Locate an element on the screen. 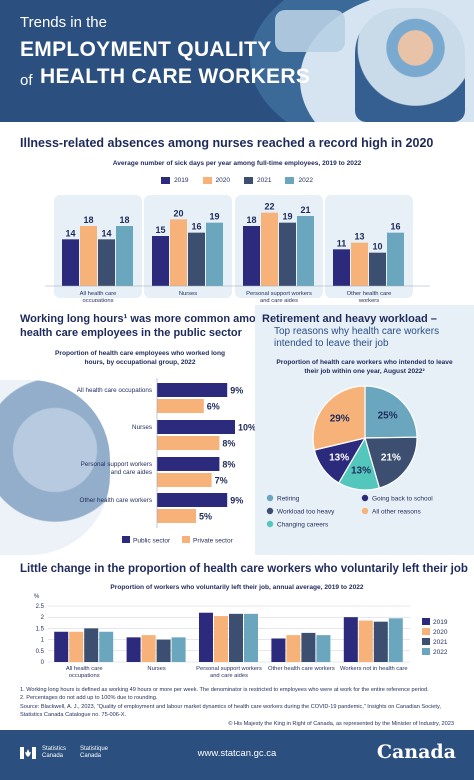  chart4-category-label: Workers not in health care is located at coordinates (374, 669).